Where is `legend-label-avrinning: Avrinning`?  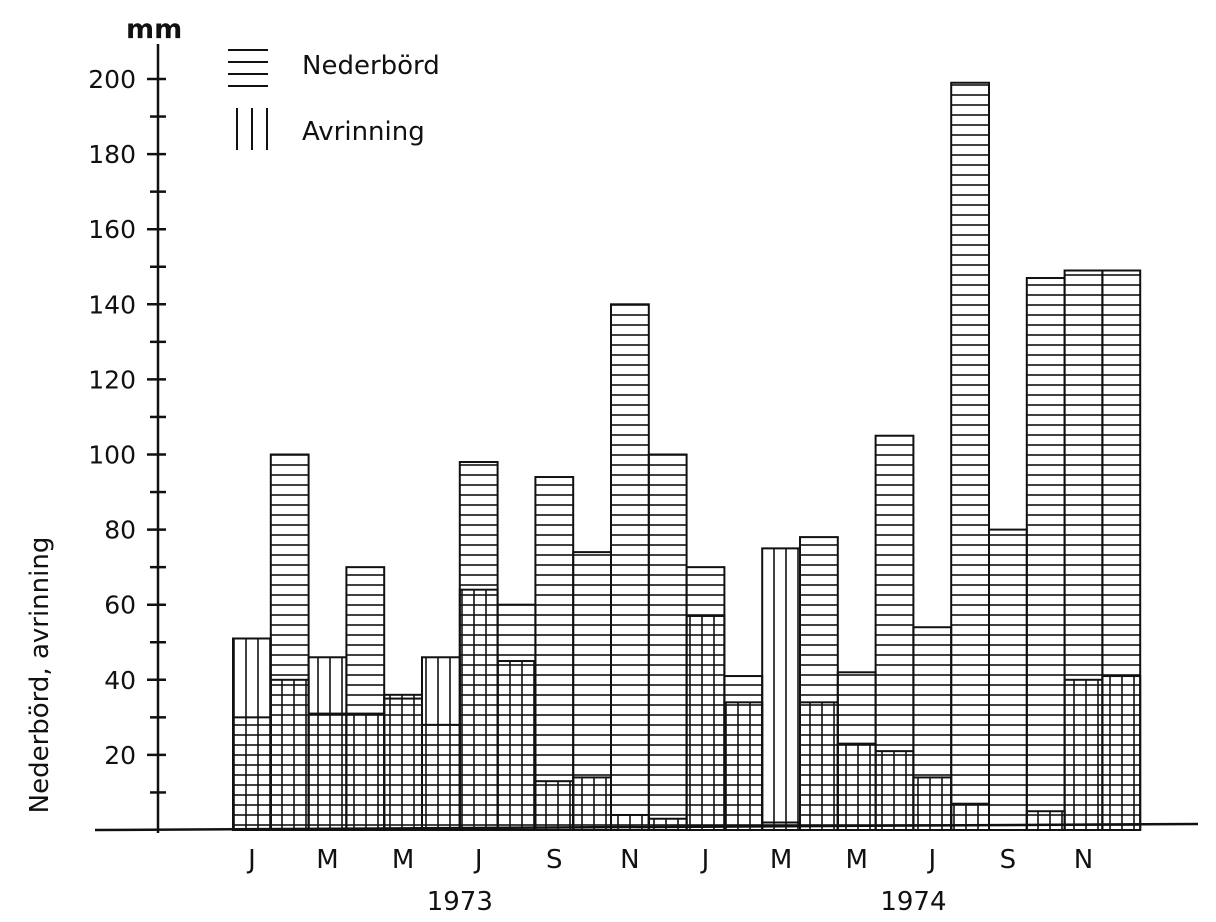
legend-label-avrinning: Avrinning is located at coordinates (363, 132).